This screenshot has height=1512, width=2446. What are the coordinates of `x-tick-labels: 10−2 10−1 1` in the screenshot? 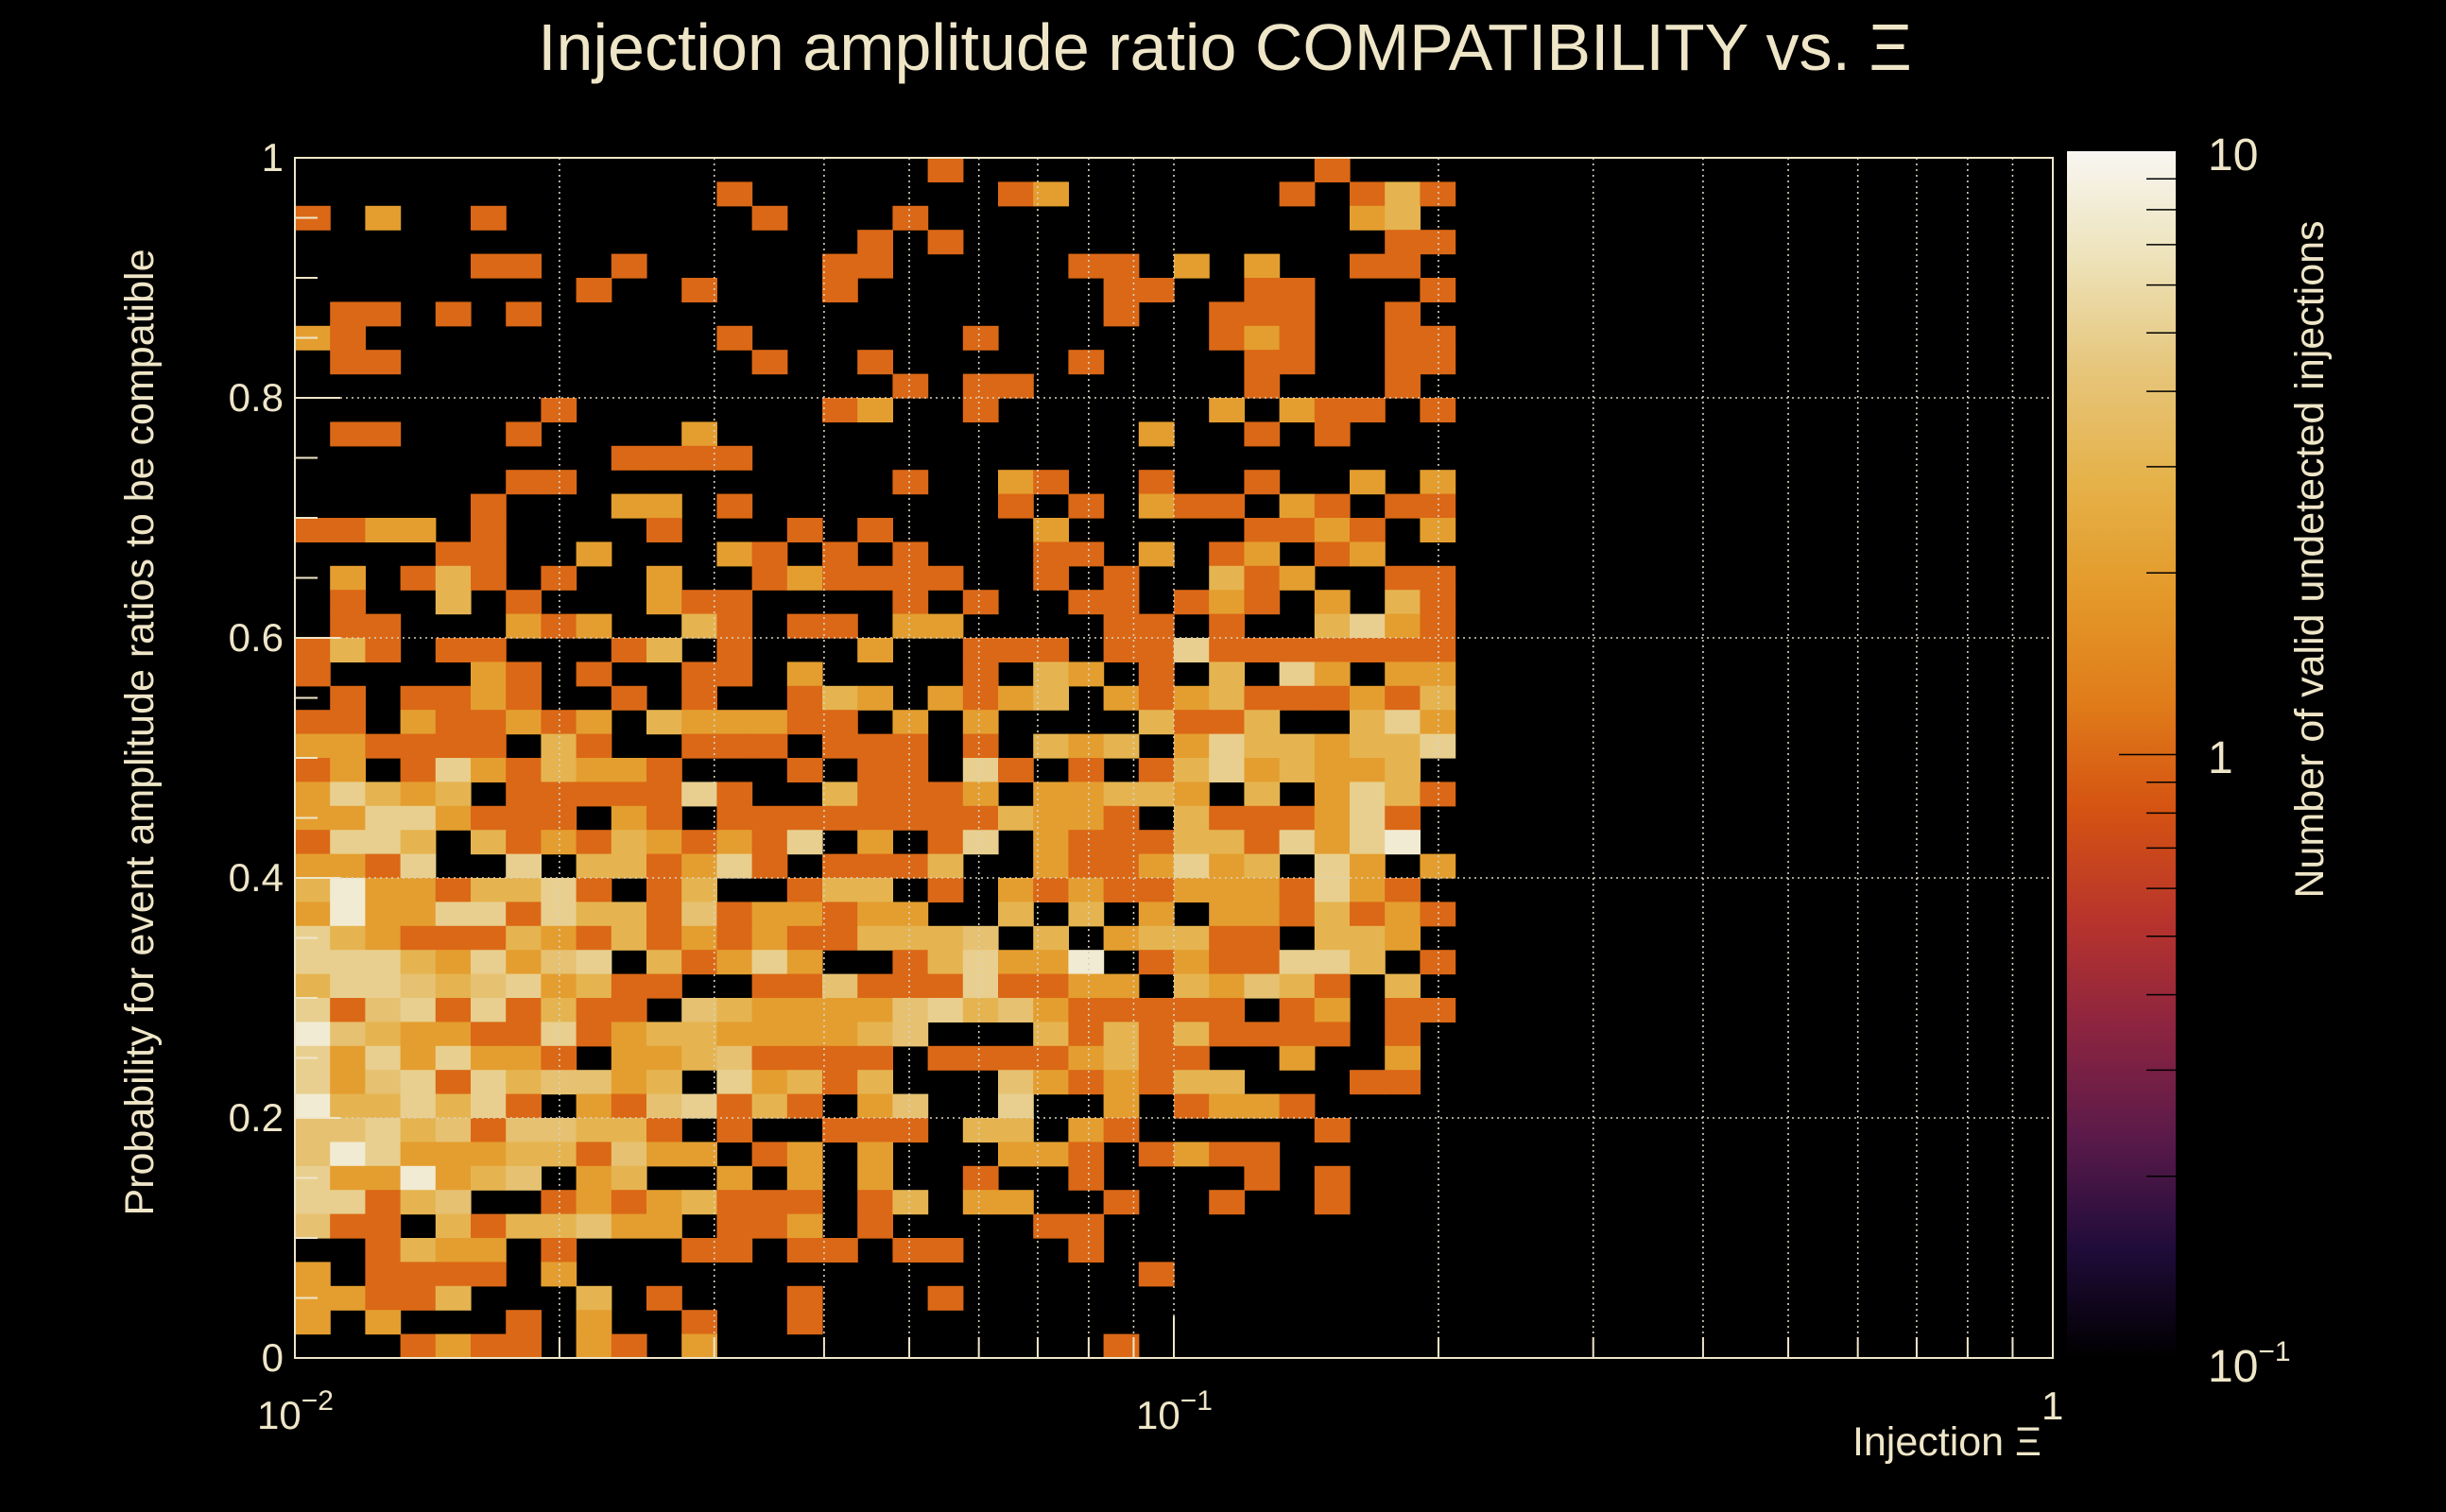 It's located at (1160, 1410).